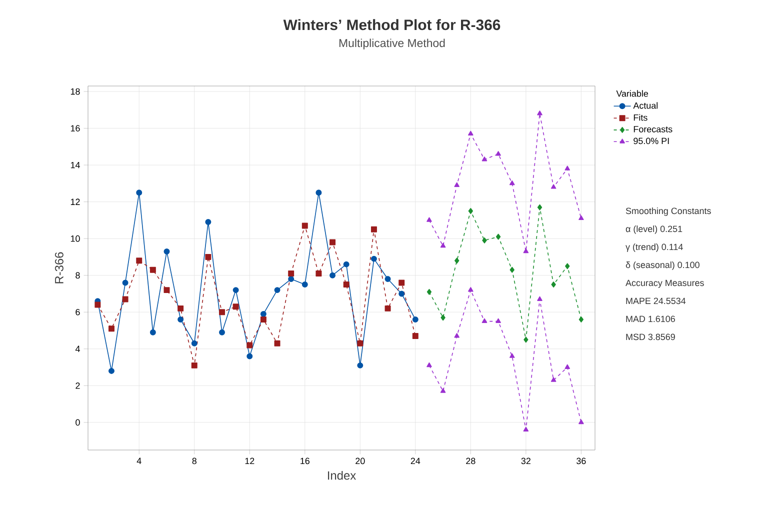  Describe the element at coordinates (654, 229) in the screenshot. I see `text: α (level) 0.251` at that location.